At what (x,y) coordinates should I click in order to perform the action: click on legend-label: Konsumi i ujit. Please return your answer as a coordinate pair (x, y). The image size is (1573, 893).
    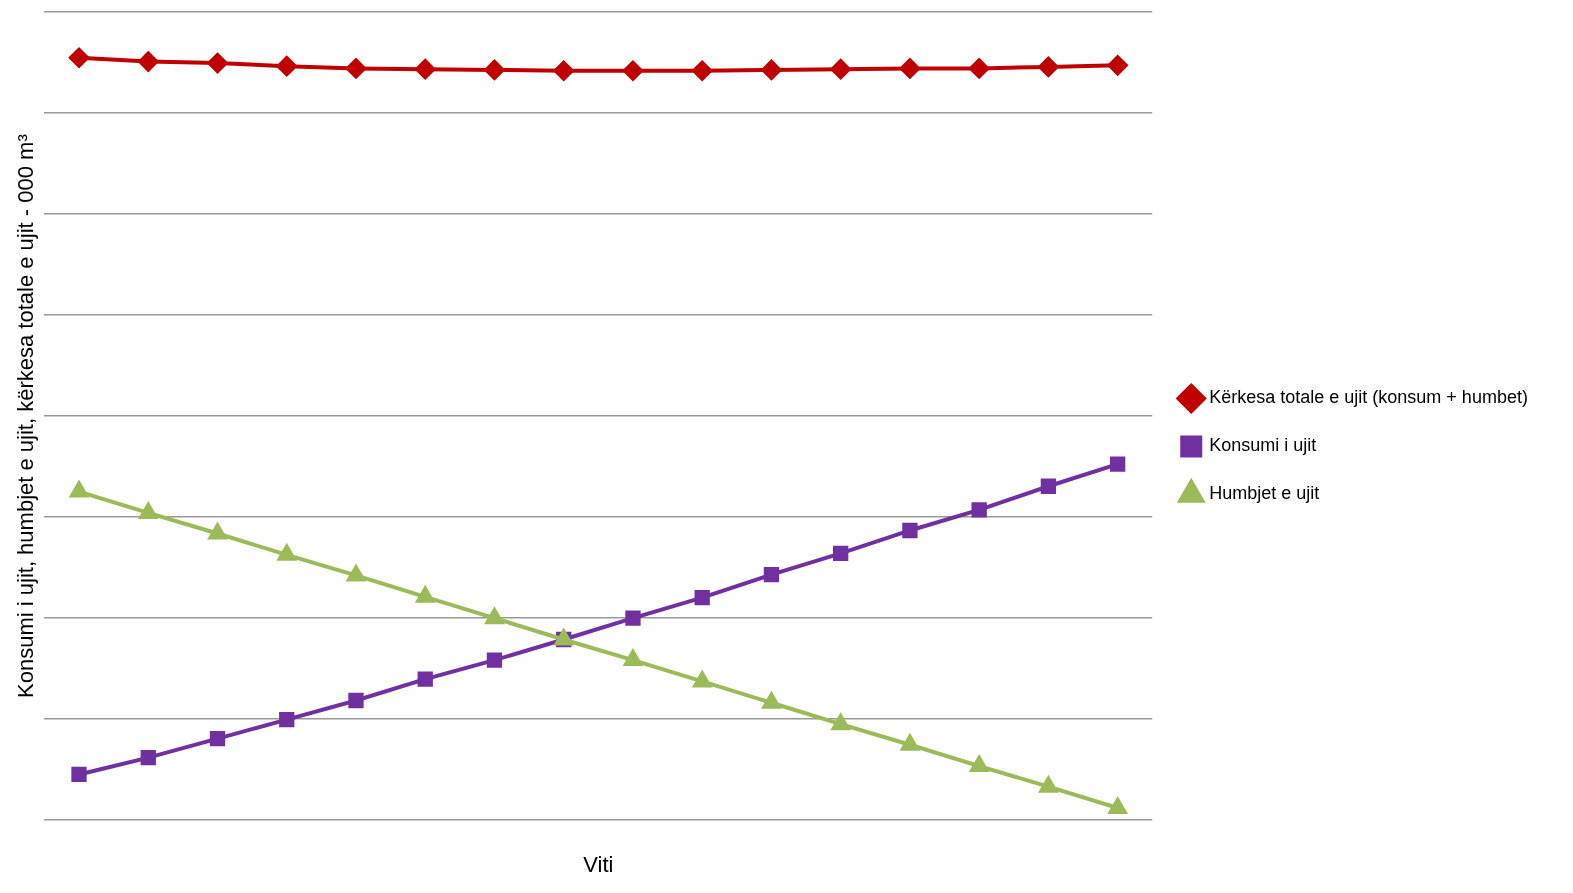
    Looking at the image, I should click on (1263, 445).